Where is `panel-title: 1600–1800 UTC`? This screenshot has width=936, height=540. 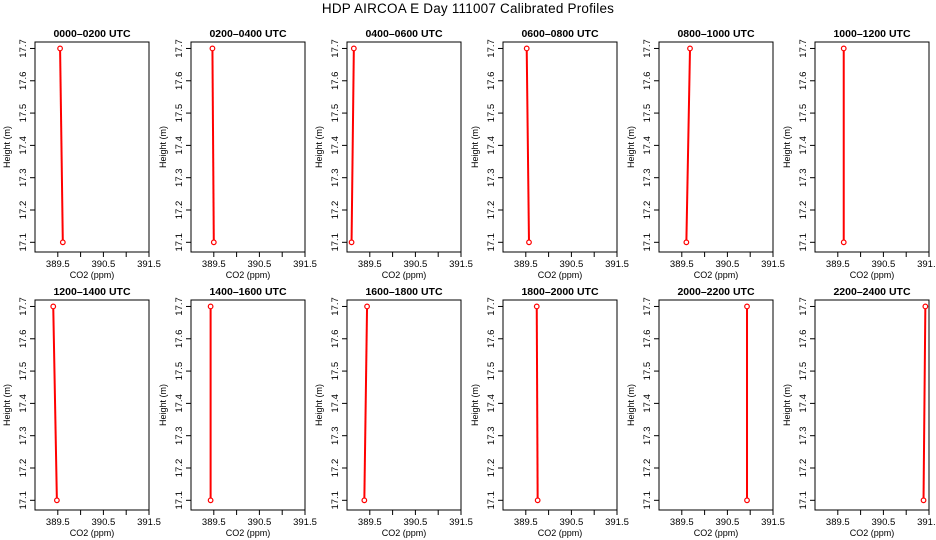
panel-title: 1600–1800 UTC is located at coordinates (403, 292).